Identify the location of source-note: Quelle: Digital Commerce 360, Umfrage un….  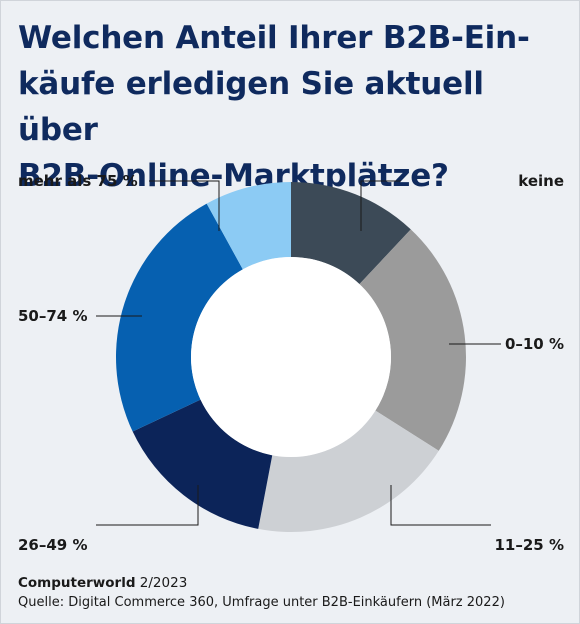
(261, 602).